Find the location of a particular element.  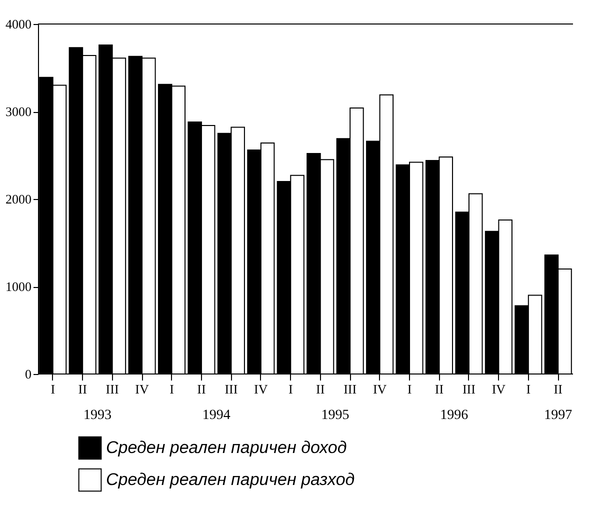

legend-label: Среден реален паричен разход is located at coordinates (230, 479).